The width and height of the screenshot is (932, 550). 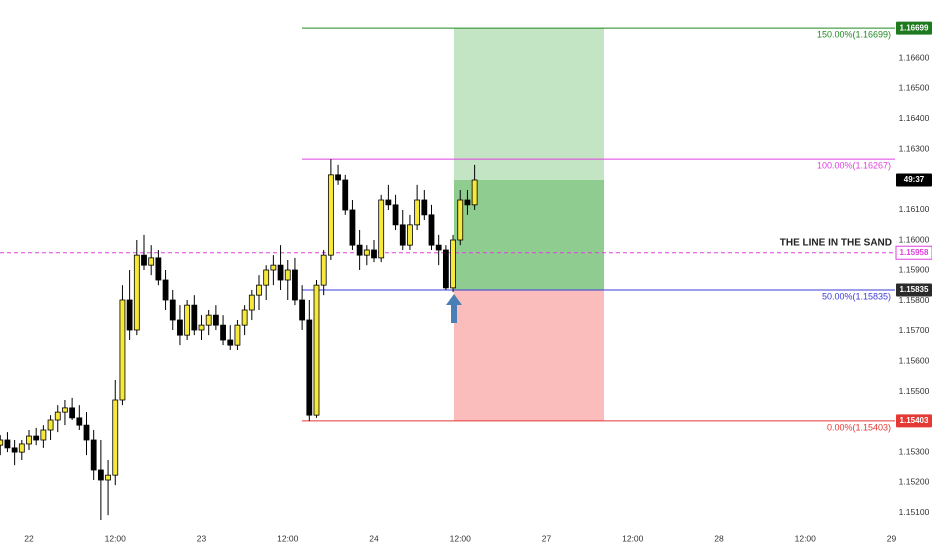 I want to click on x-tick-label: 27, so click(x=547, y=538).